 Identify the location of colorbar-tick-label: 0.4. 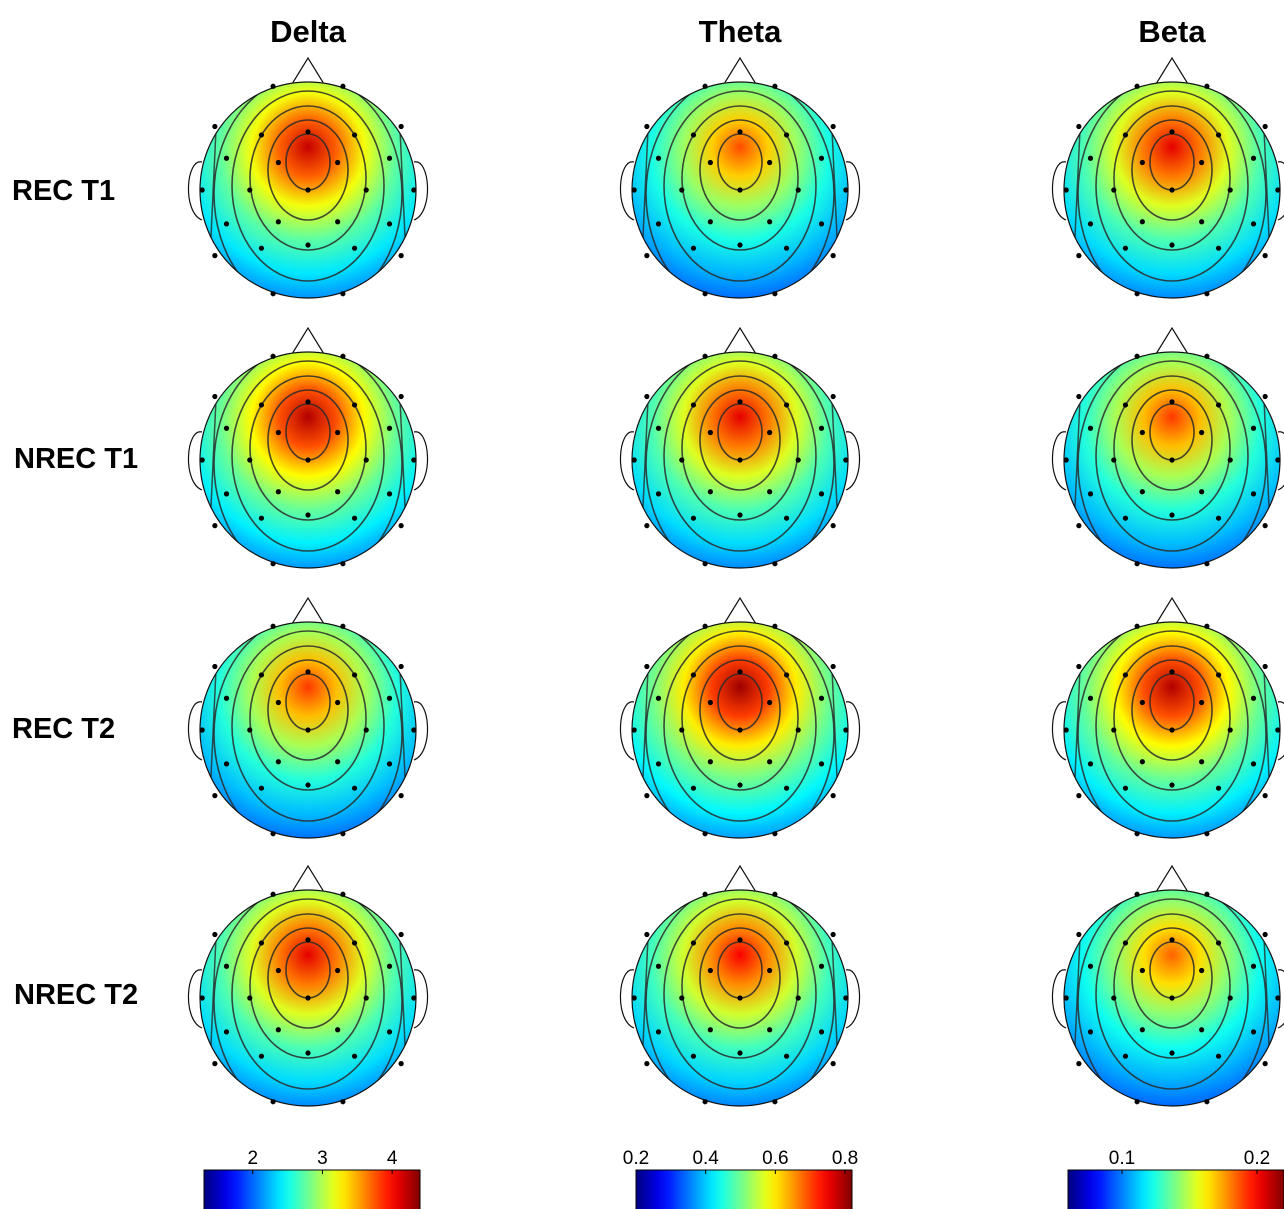
(705, 1158).